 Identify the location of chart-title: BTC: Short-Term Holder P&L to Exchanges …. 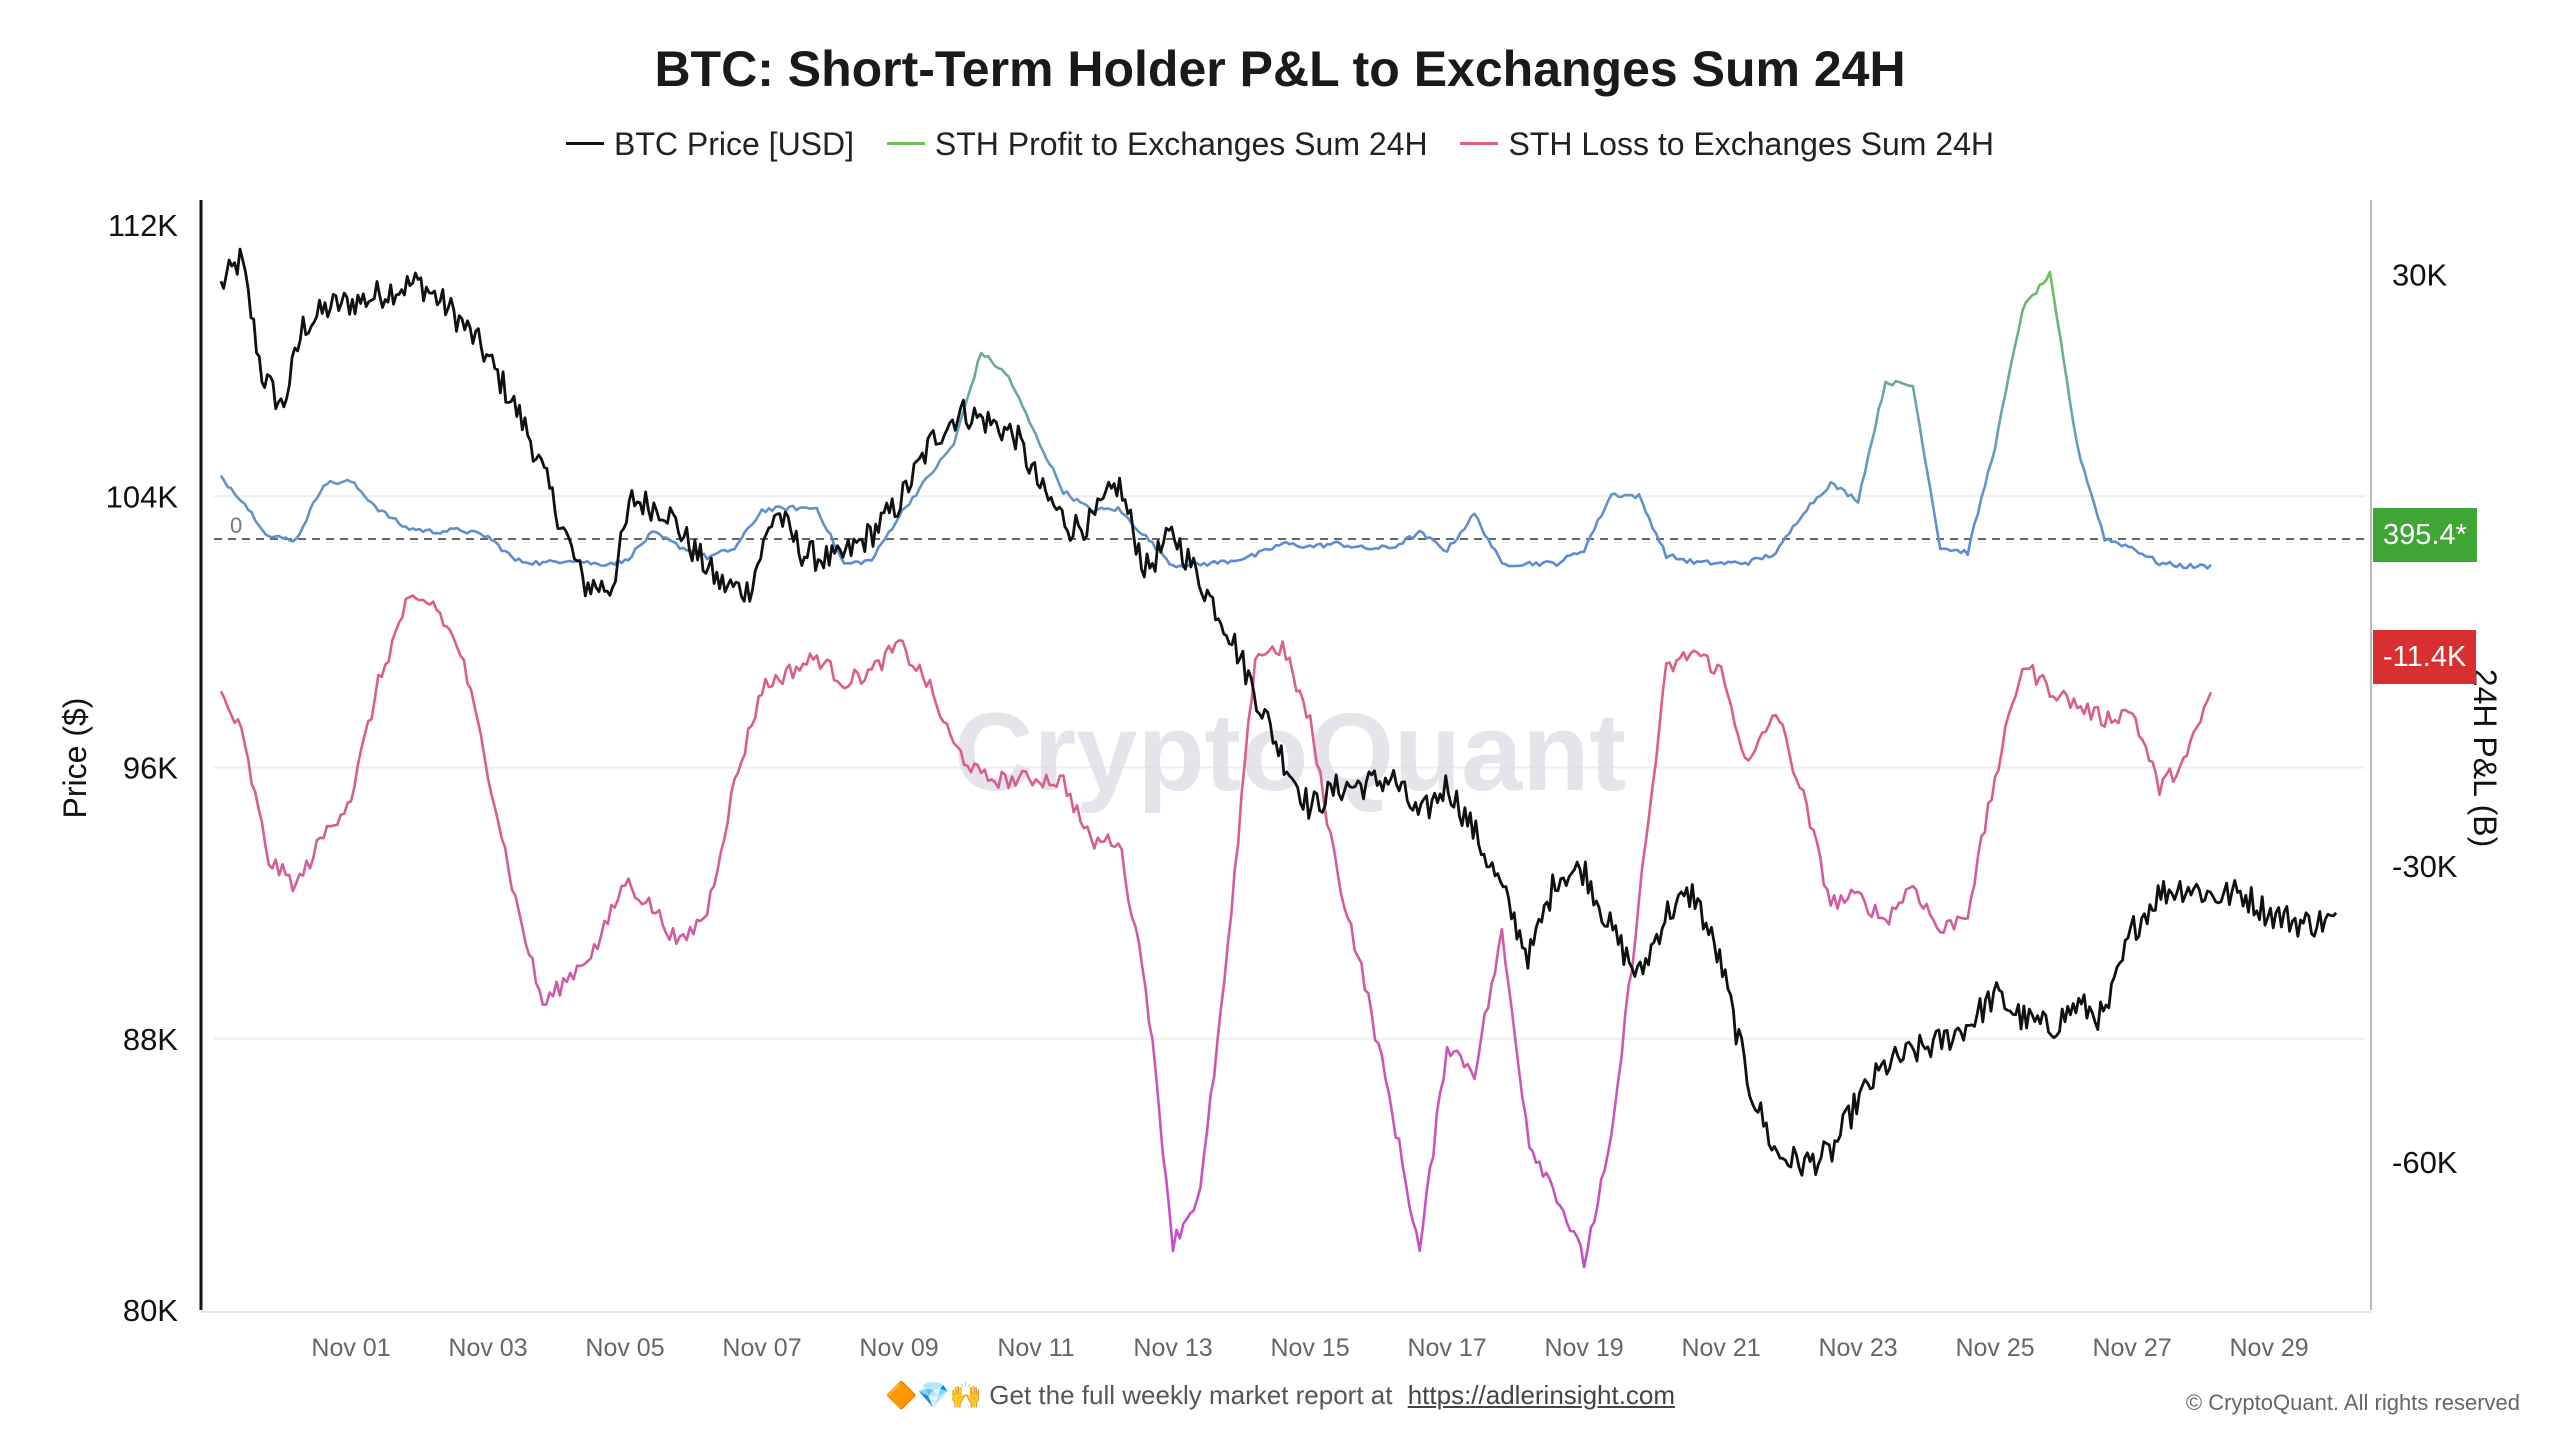
(1280, 69).